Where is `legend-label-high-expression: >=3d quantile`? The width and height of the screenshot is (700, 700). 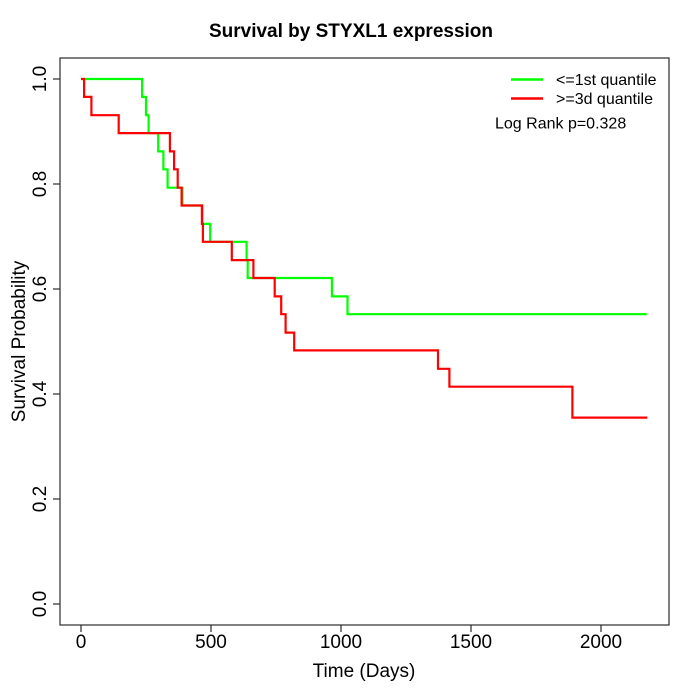
legend-label-high-expression: >=3d quantile is located at coordinates (604, 99).